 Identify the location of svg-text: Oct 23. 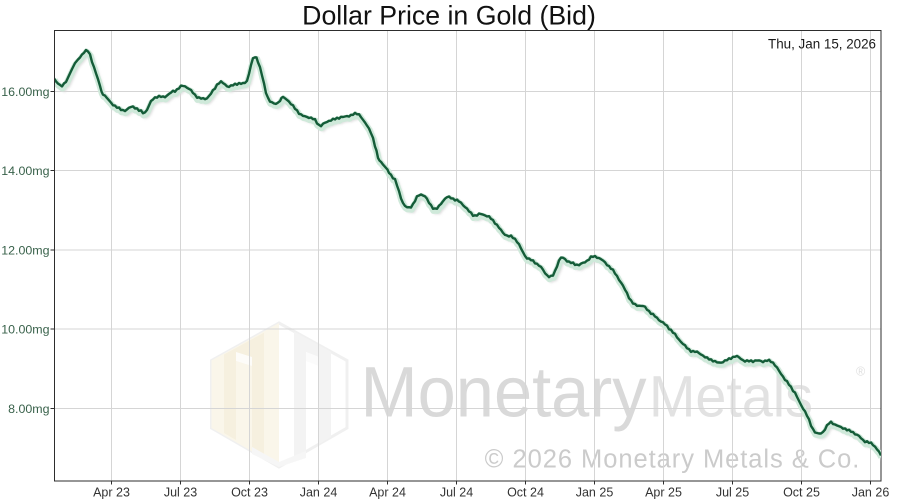
(249, 493).